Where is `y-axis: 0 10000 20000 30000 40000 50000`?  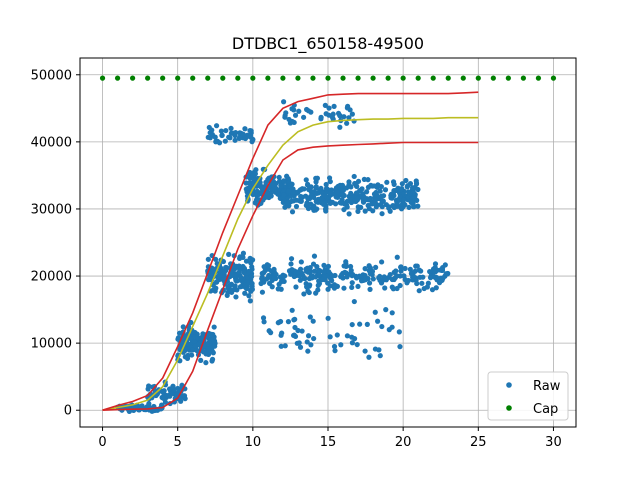 y-axis: 0 10000 20000 30000 40000 50000 is located at coordinates (55, 243).